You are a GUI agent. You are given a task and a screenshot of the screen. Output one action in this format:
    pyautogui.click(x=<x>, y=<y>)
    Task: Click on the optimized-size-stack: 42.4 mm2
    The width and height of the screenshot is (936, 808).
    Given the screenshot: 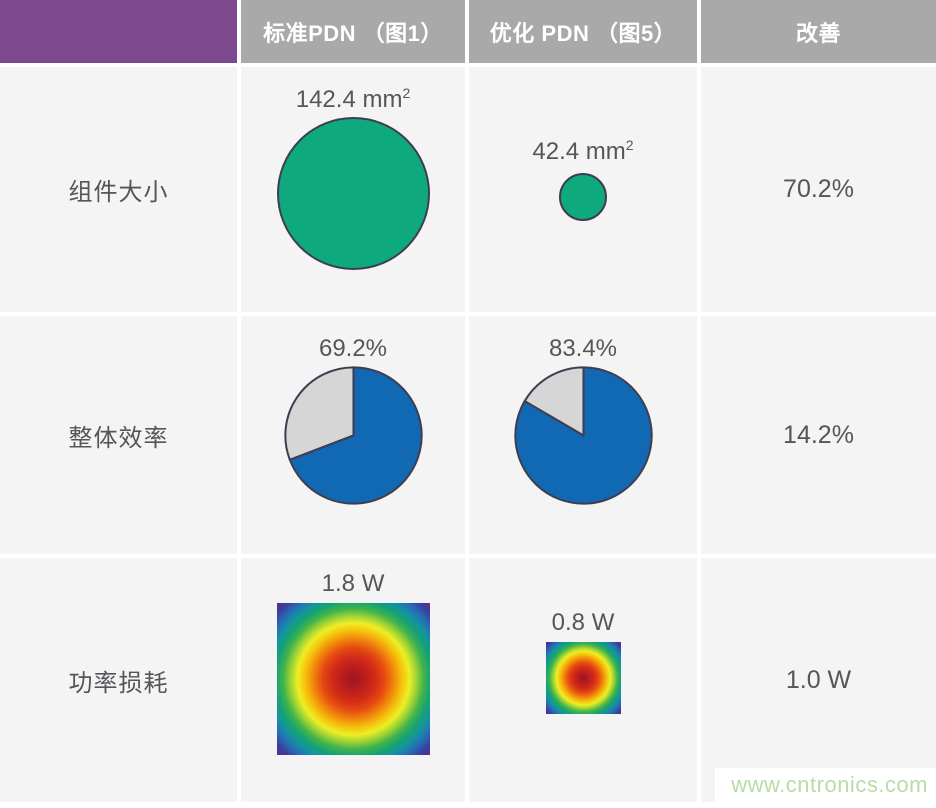 What is the action you would take?
    pyautogui.click(x=583, y=176)
    